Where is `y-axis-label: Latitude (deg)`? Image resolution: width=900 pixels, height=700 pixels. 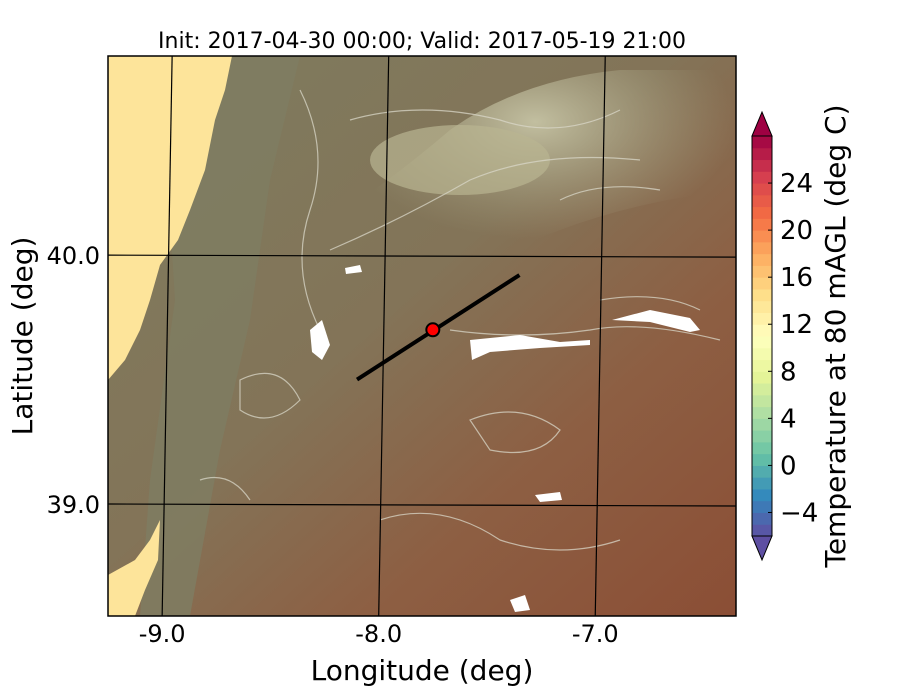 y-axis-label: Latitude (deg) is located at coordinates (22, 336).